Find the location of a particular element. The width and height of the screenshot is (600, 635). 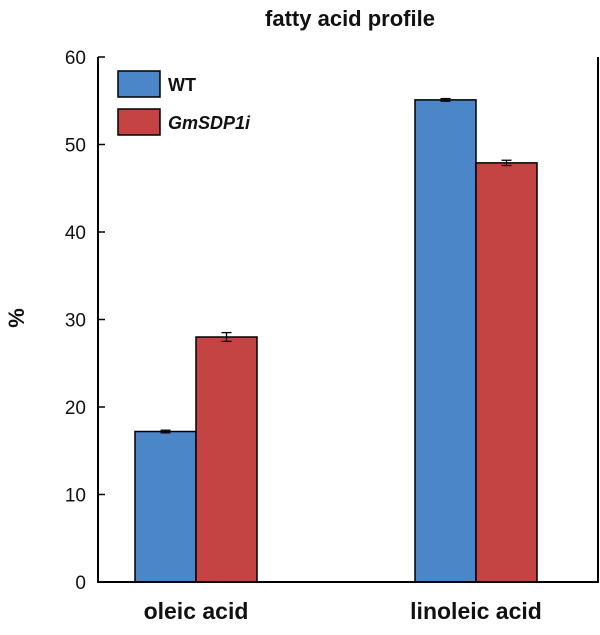

y-tick-label: 20 is located at coordinates (75, 408).